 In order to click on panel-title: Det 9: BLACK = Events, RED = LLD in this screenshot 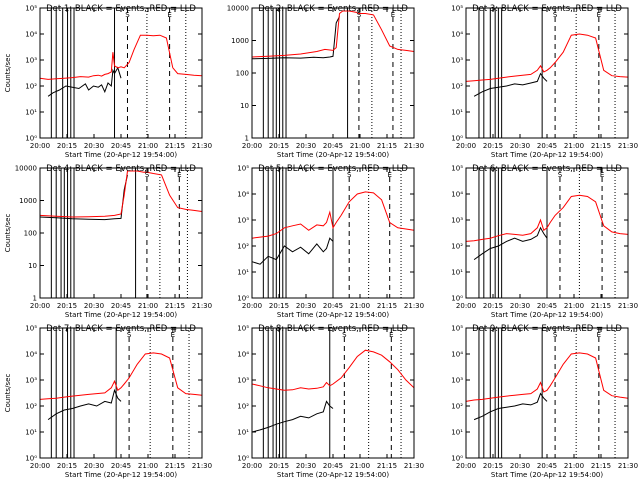, I will do `click(547, 329)`.